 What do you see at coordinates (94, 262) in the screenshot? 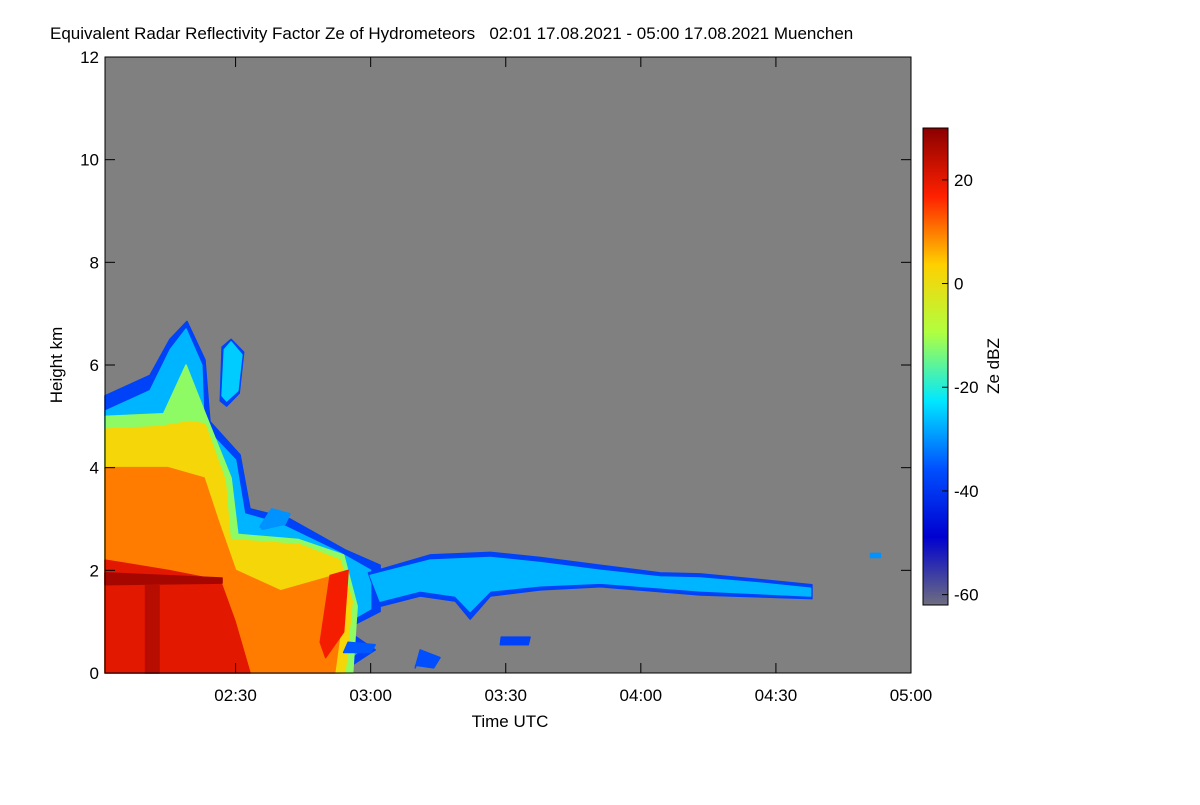
I see `y-tick-label: 8` at bounding box center [94, 262].